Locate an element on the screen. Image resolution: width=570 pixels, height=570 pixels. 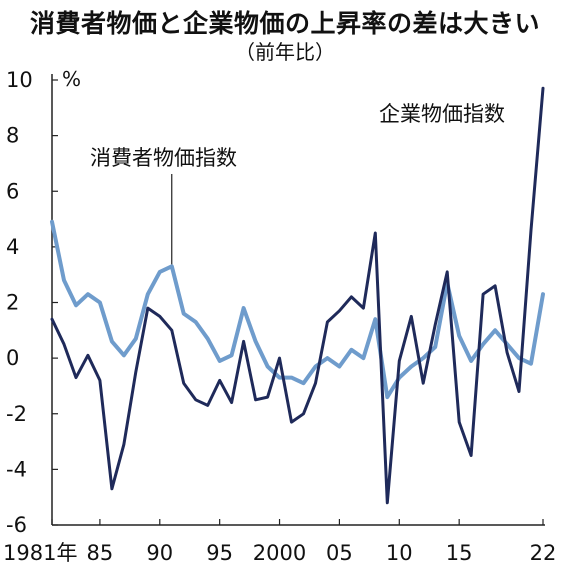
corporate-price-label: 企業物価指数 is located at coordinates (442, 114).